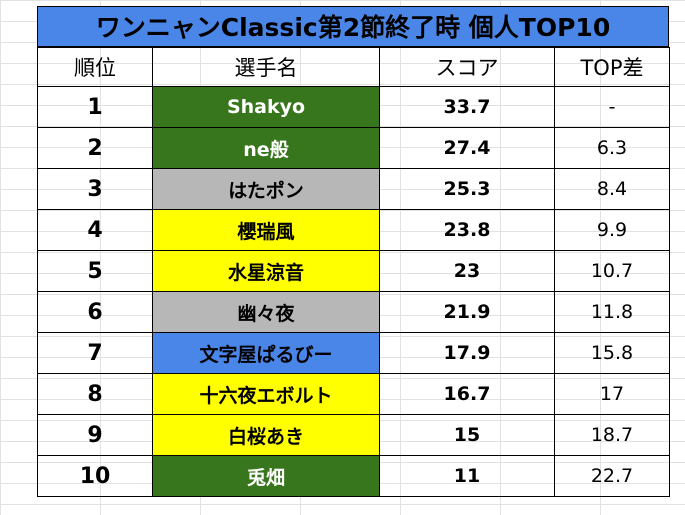 The width and height of the screenshot is (685, 515). Describe the element at coordinates (266, 394) in the screenshot. I see `player-name-cell: 十六夜エボルト` at that location.